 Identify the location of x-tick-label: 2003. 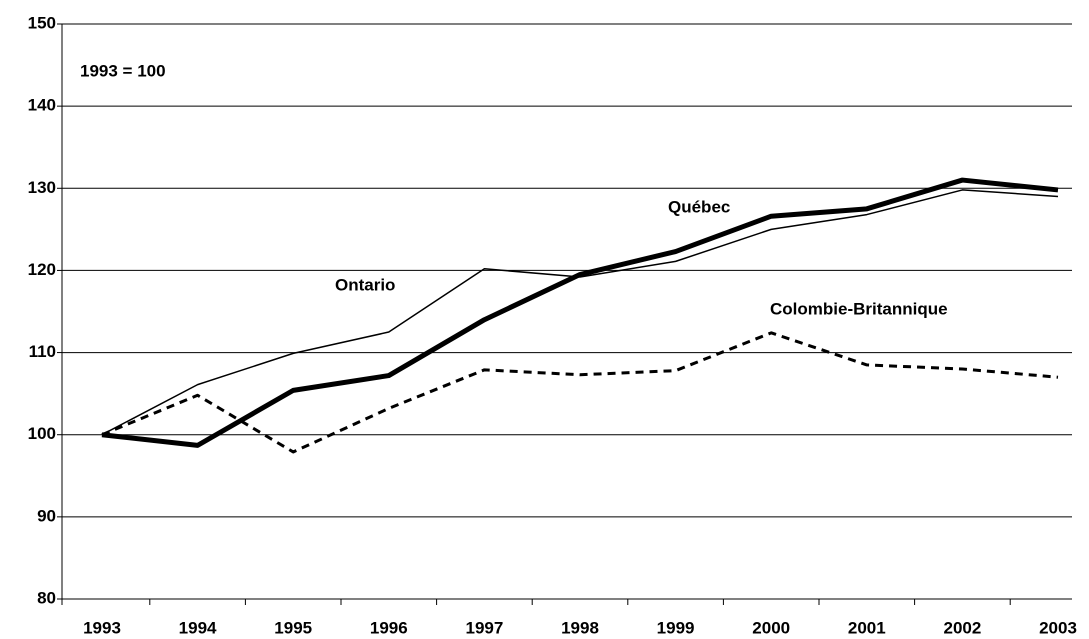
(1058, 627).